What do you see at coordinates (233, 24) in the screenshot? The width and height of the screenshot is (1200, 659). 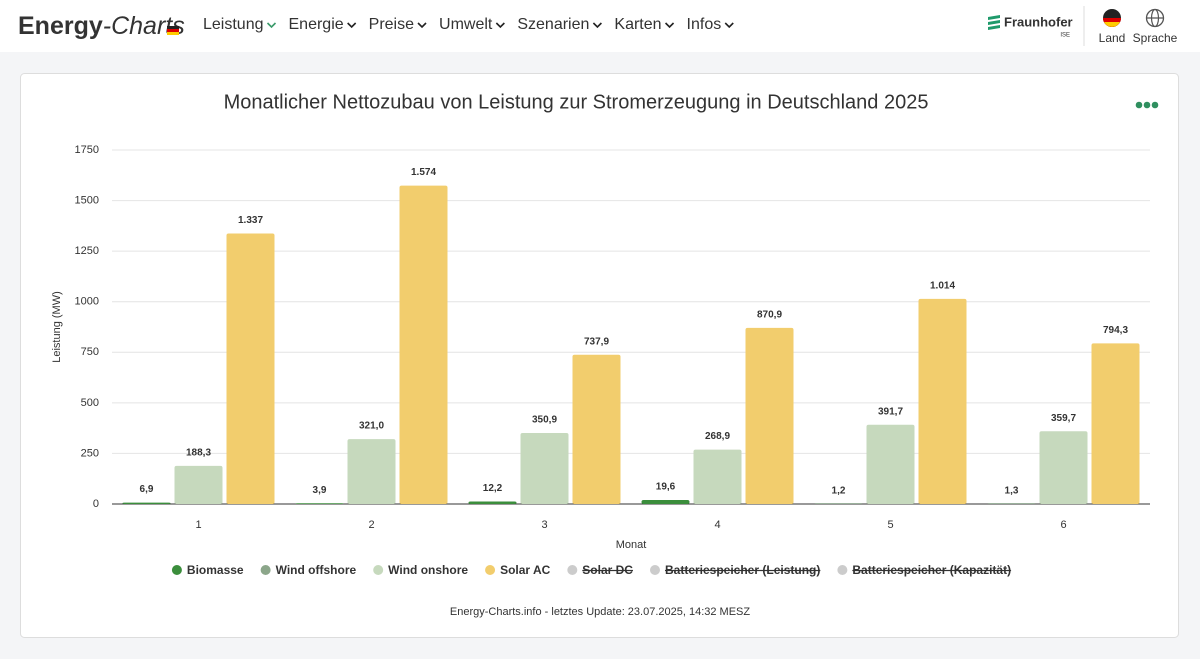 I see `nav-item: Leistung` at bounding box center [233, 24].